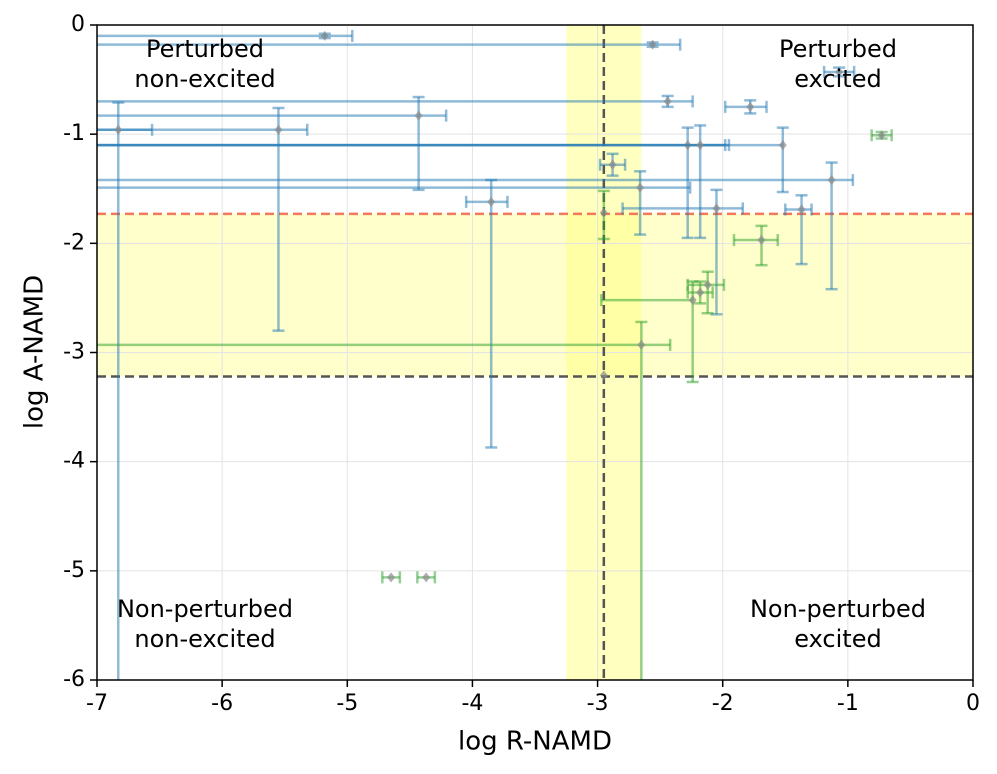  What do you see at coordinates (74, 352) in the screenshot?
I see `y-tick-label: -3` at bounding box center [74, 352].